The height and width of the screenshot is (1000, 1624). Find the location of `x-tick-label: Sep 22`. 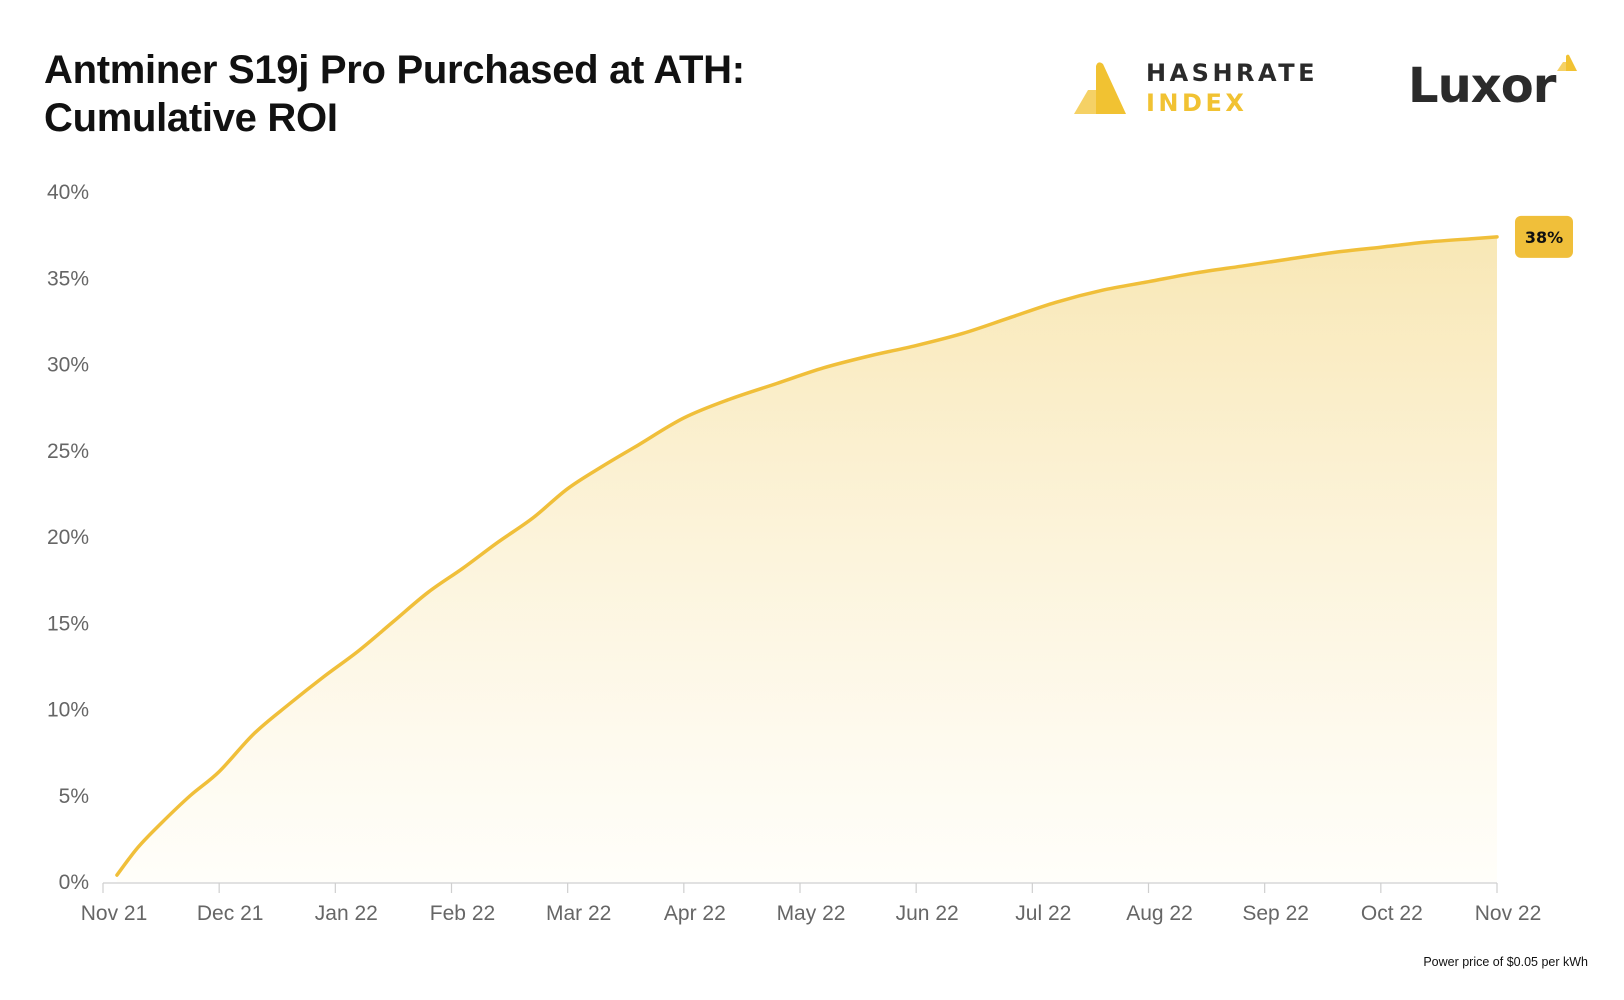

x-tick-label: Sep 22 is located at coordinates (1275, 913).